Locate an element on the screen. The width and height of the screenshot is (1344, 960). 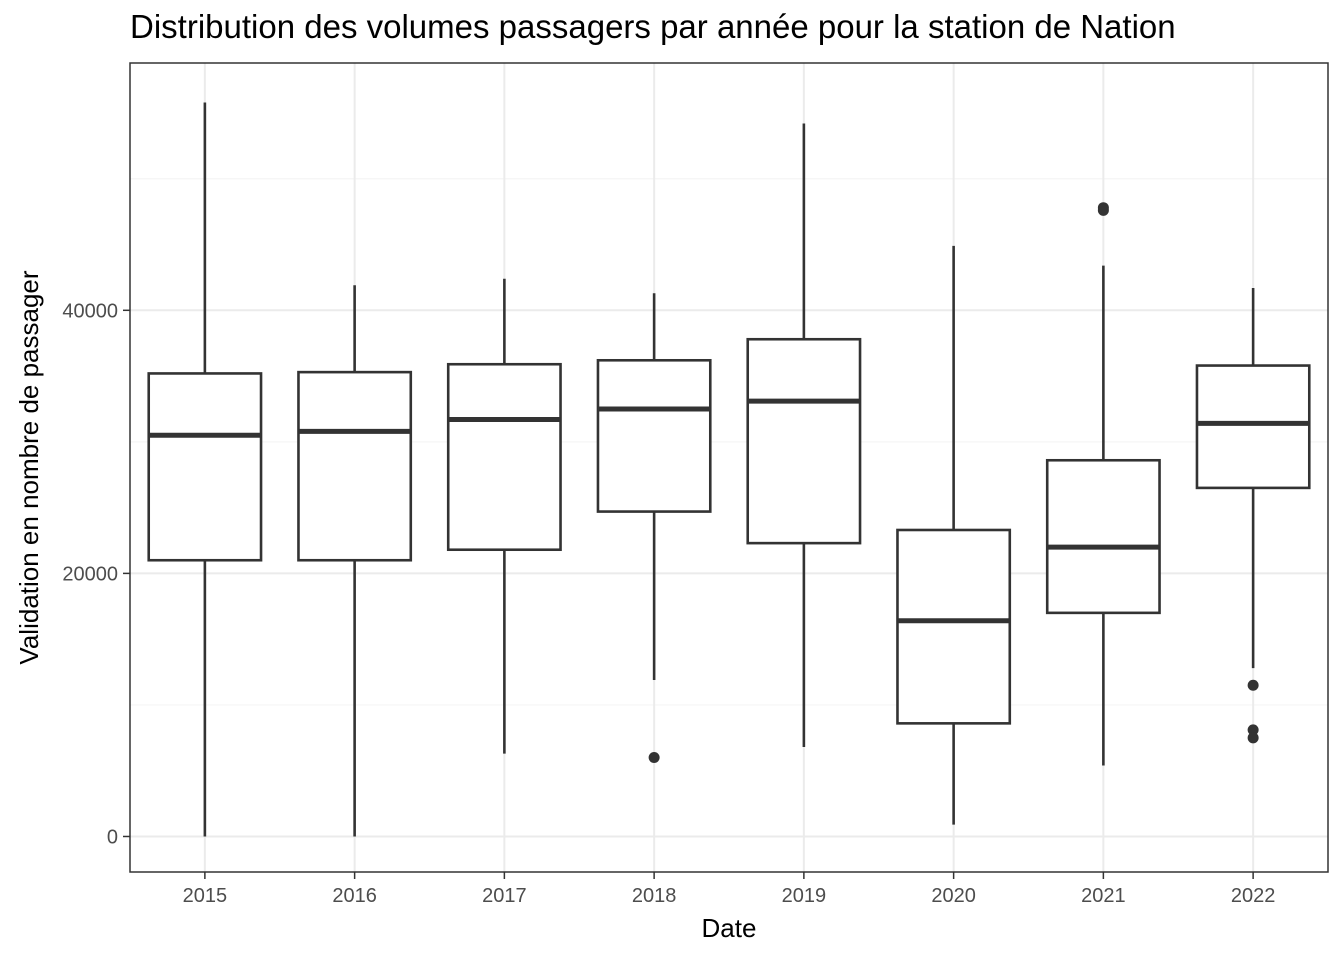
y-tick-label: 0 is located at coordinates (112, 837).